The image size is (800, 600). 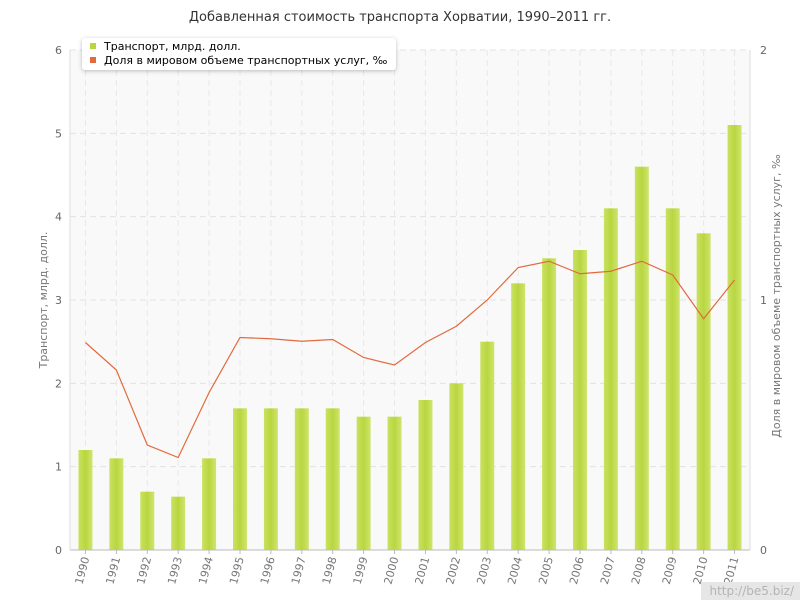 What do you see at coordinates (93, 60) in the screenshot?
I see `legend-swatch-line` at bounding box center [93, 60].